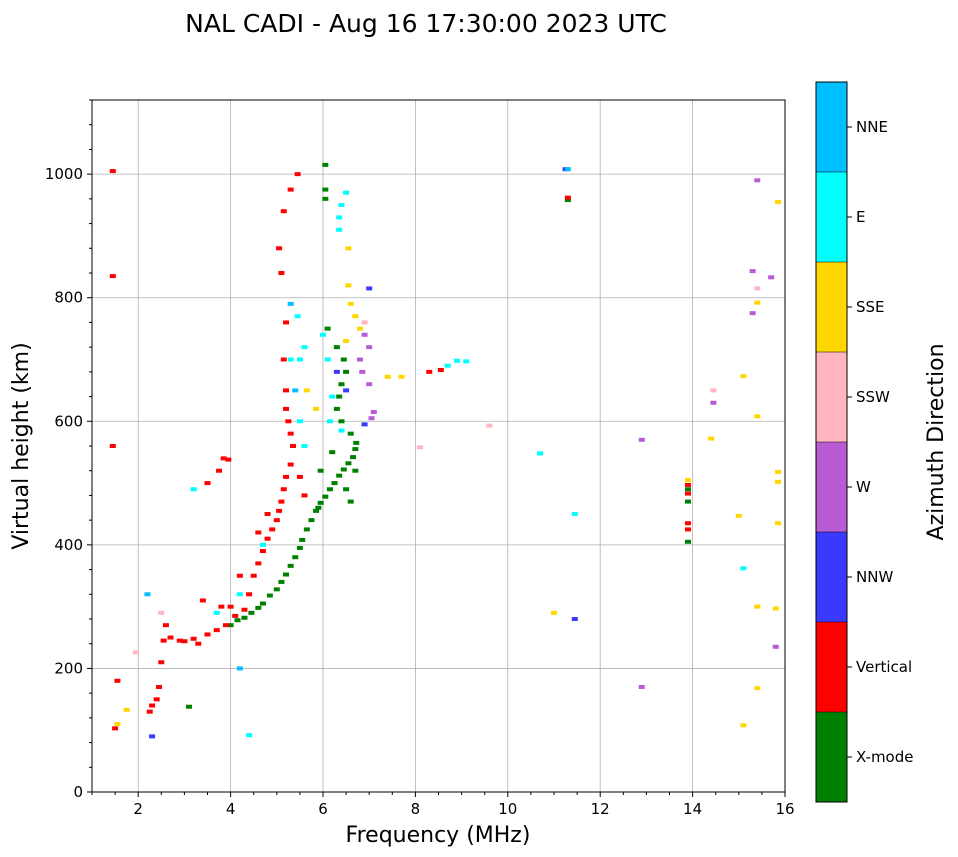 This screenshot has height=857, width=958. I want to click on colorbar-frame, so click(831, 442).